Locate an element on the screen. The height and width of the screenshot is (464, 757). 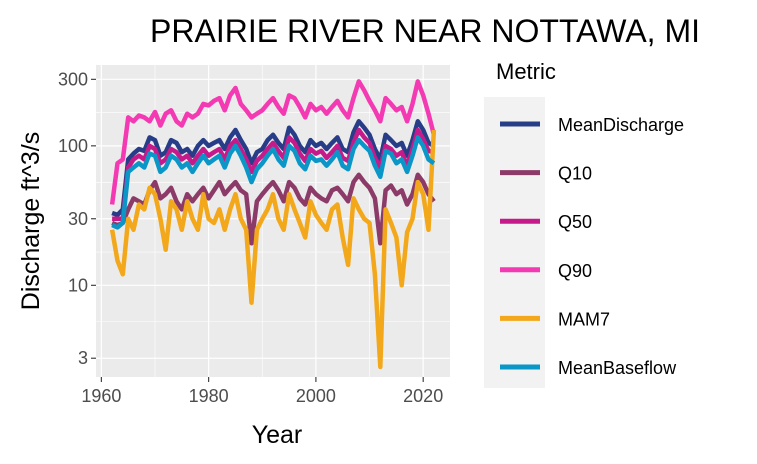
y-tick-label: 100 is located at coordinates (73, 146).